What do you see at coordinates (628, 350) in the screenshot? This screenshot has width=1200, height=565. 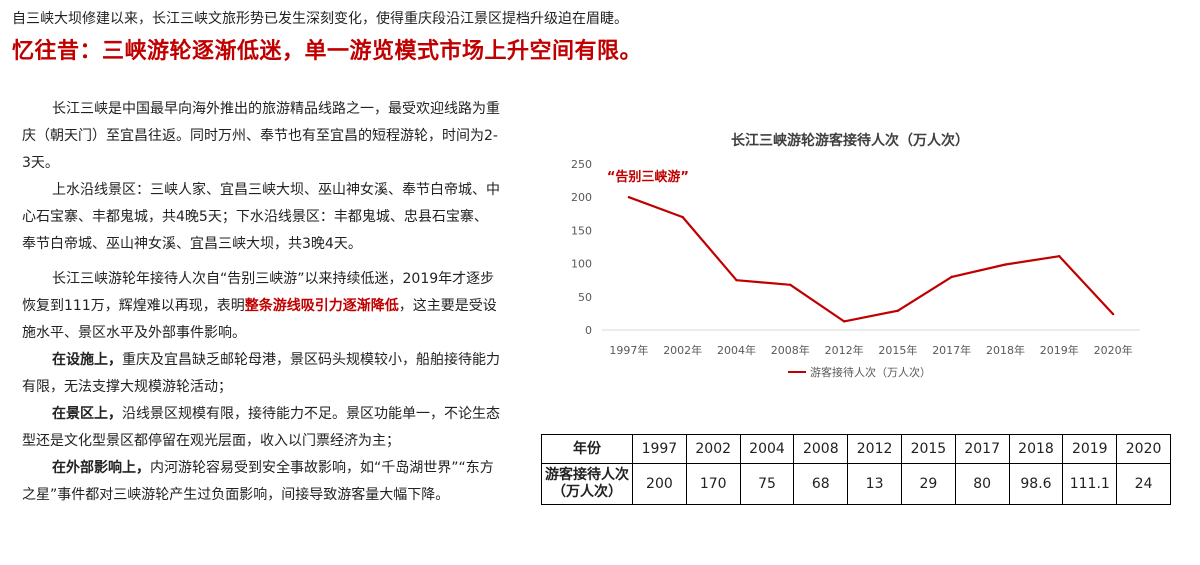 I see `x-tick-label: 1997年` at bounding box center [628, 350].